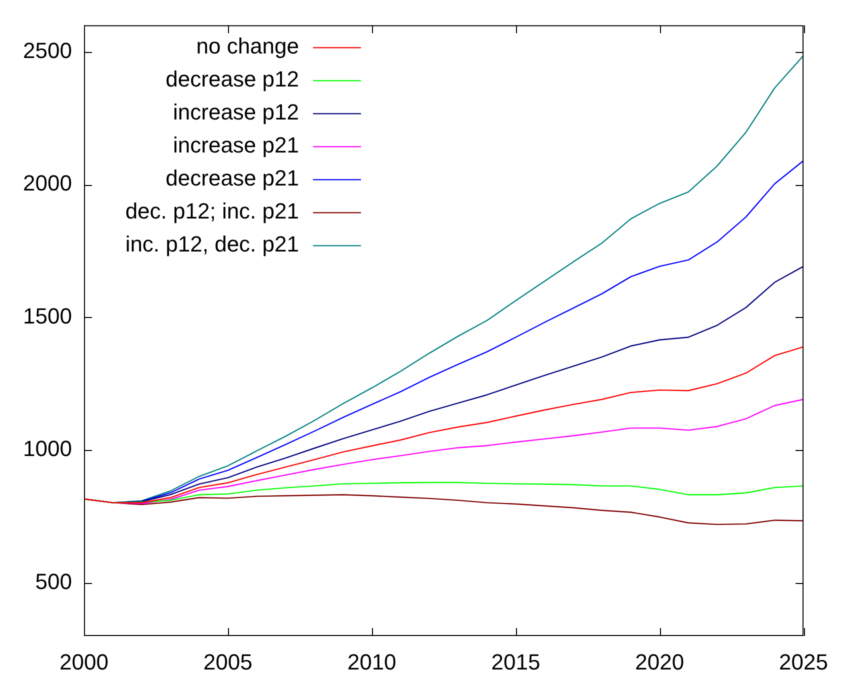 The image size is (842, 682). Describe the element at coordinates (47, 50) in the screenshot. I see `y-tick-label: 2500` at that location.